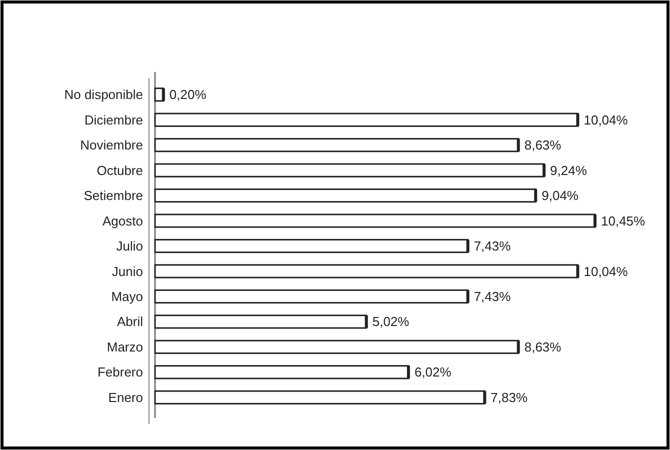 This screenshot has width=670, height=450. Describe the element at coordinates (113, 120) in the screenshot. I see `y-tick-label: Diciembre` at that location.